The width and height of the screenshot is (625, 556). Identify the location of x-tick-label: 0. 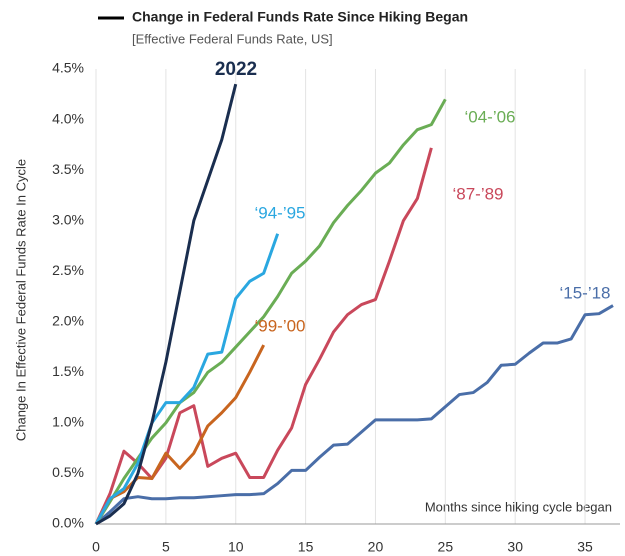
(96, 547).